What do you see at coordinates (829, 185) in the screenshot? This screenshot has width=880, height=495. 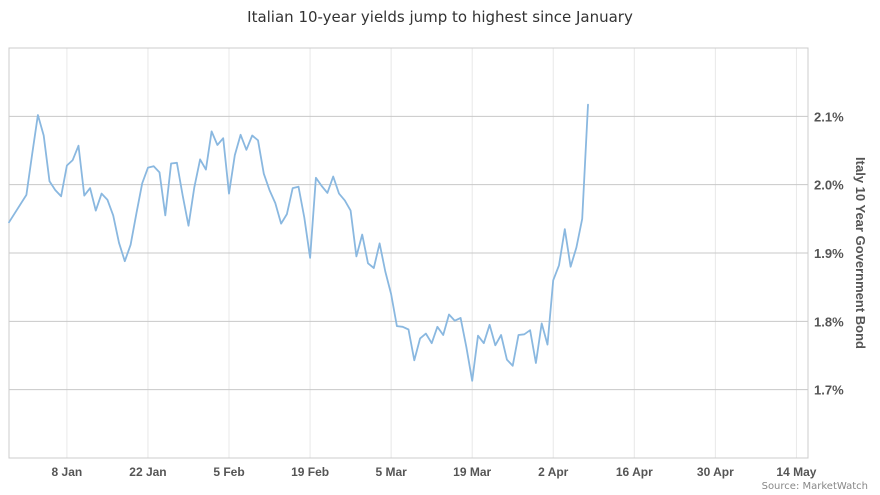 I see `y-tick-label: 2.0%` at bounding box center [829, 185].